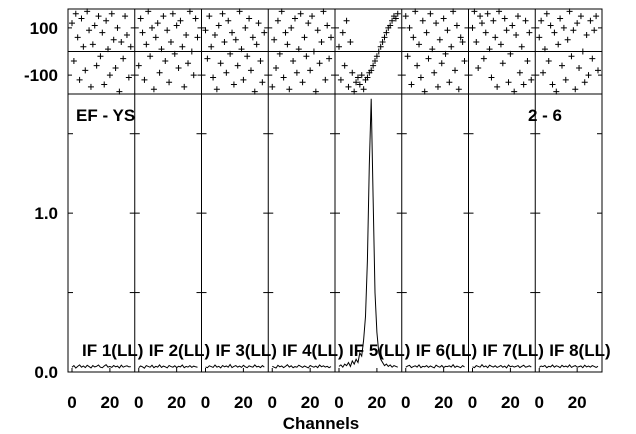 This screenshot has height=434, width=636. I want to click on if-label: IF 7(LL), so click(513, 350).